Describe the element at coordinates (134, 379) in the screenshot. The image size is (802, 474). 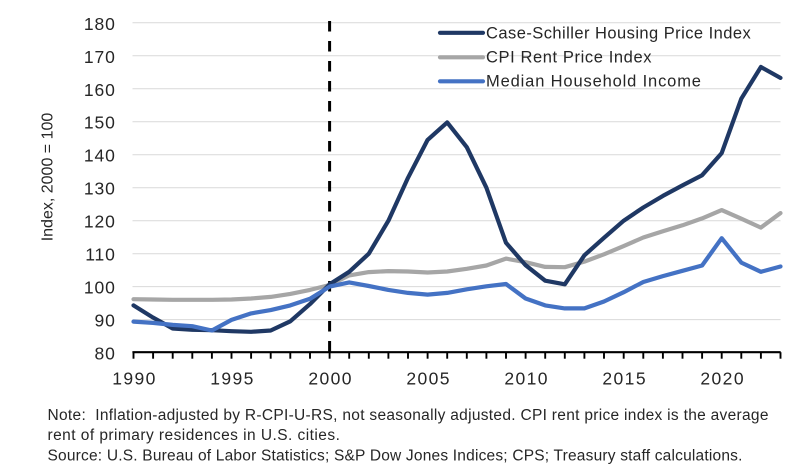
I see `svg-text: 1990` at that location.